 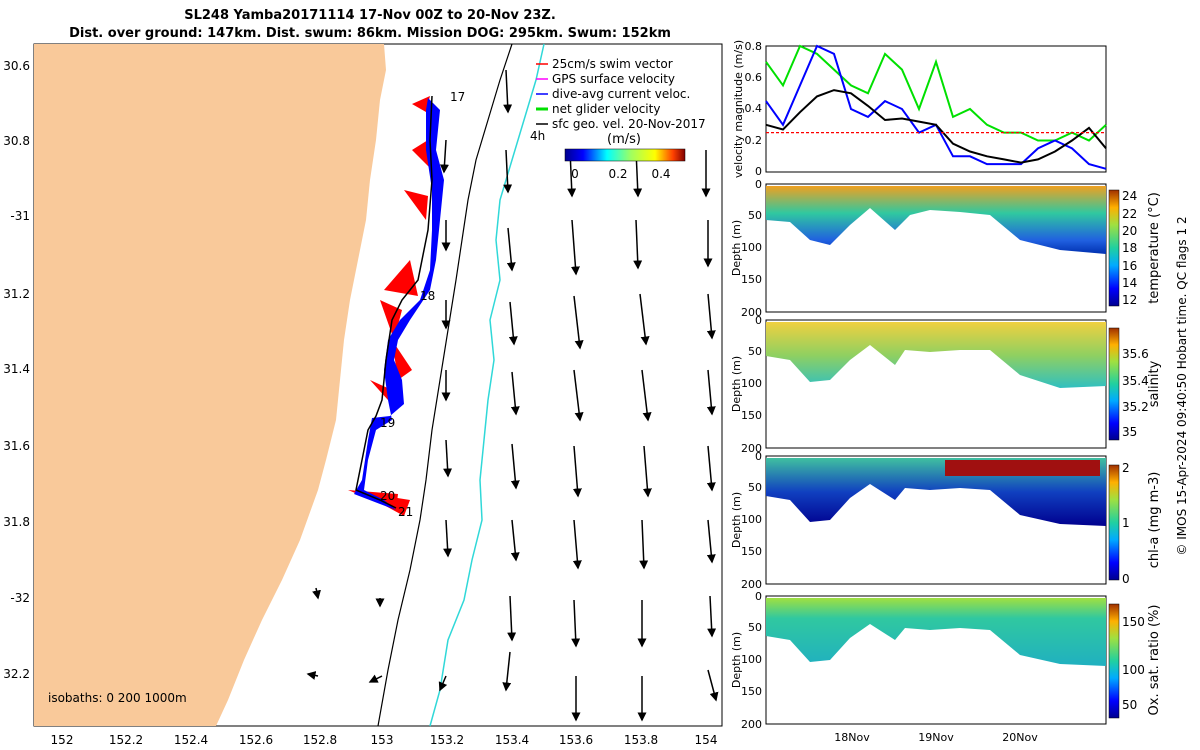 I want to click on day-label: 20, so click(x=387, y=496).